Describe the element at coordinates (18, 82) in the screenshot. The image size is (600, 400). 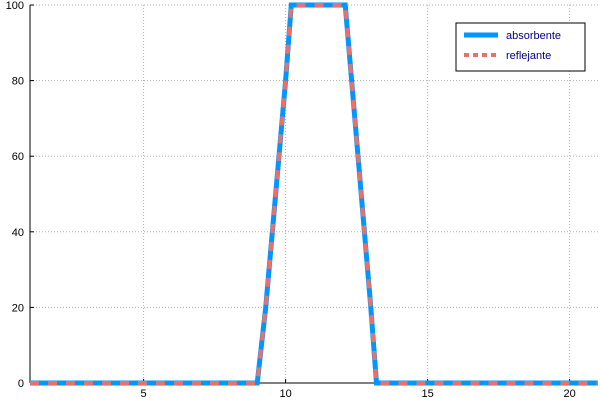
I see `y-tick-label: 80` at that location.